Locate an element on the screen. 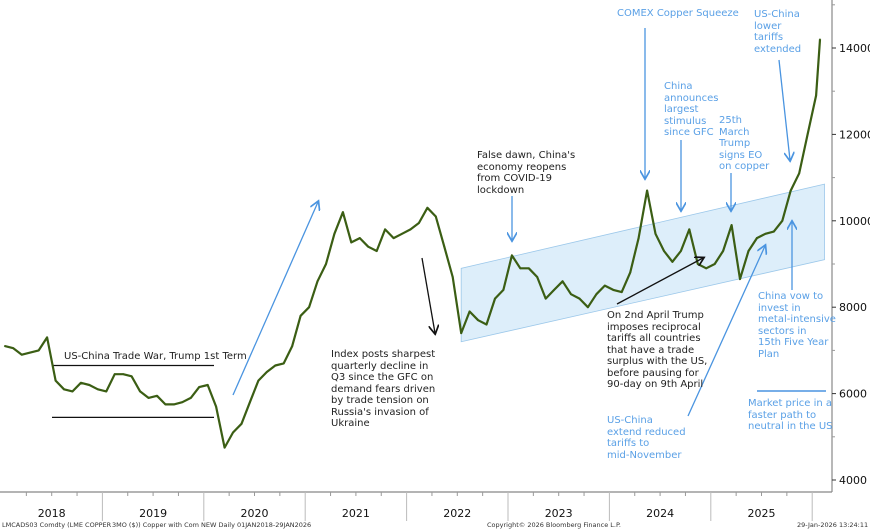  footer-copyright: Copyright© 2026 Bloomberg Finance L.P. is located at coordinates (554, 525).